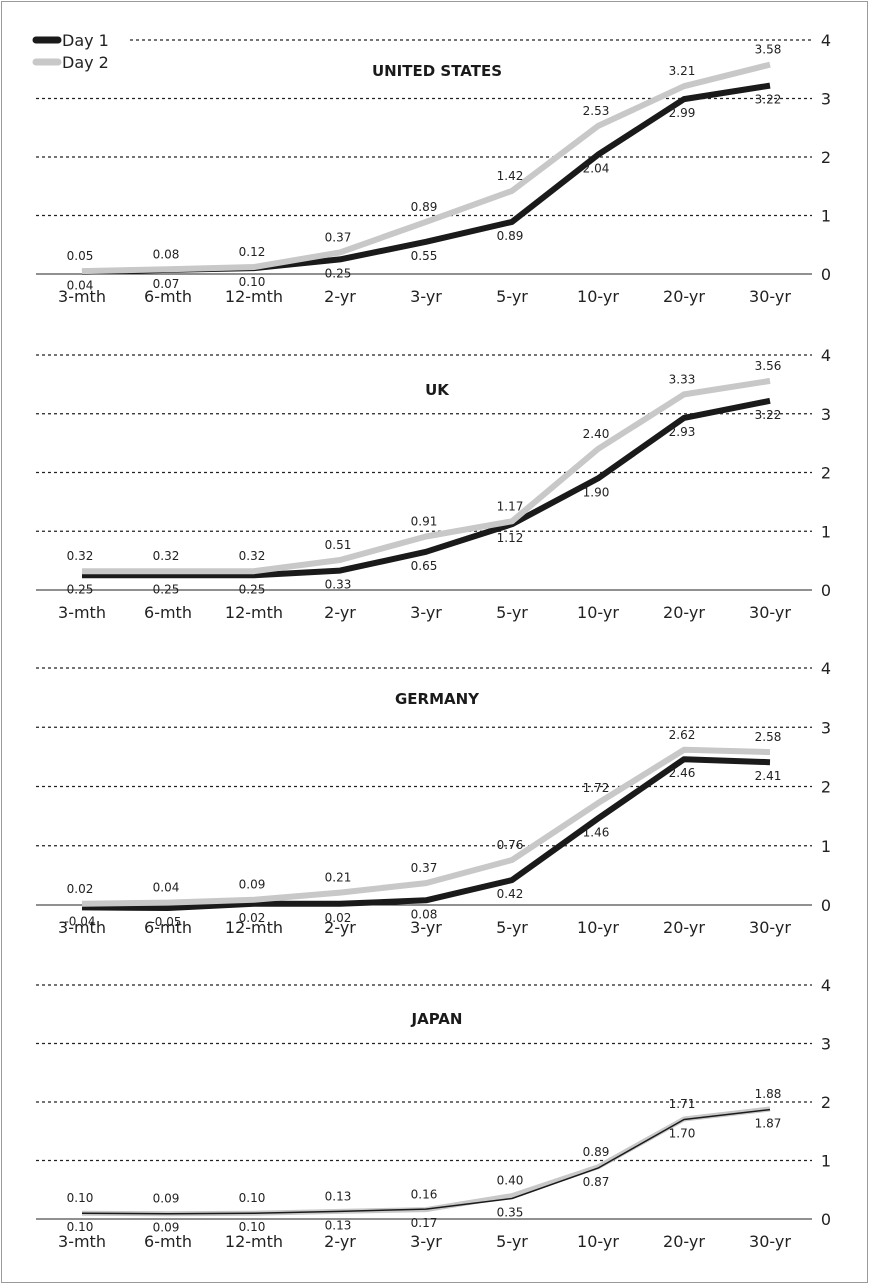 The image size is (871, 1286). What do you see at coordinates (424, 1223) in the screenshot?
I see `data-label-day1: 0.17` at bounding box center [424, 1223].